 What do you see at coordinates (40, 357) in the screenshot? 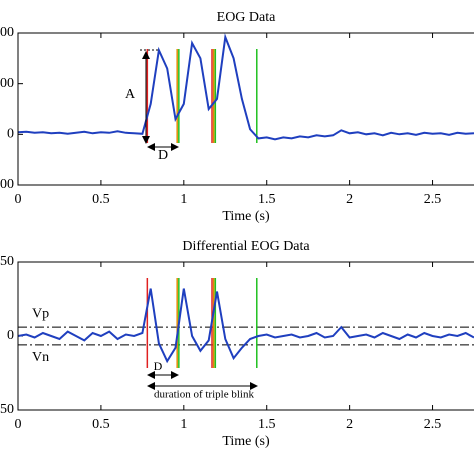
I see `threshold-label: Vn` at bounding box center [40, 357].